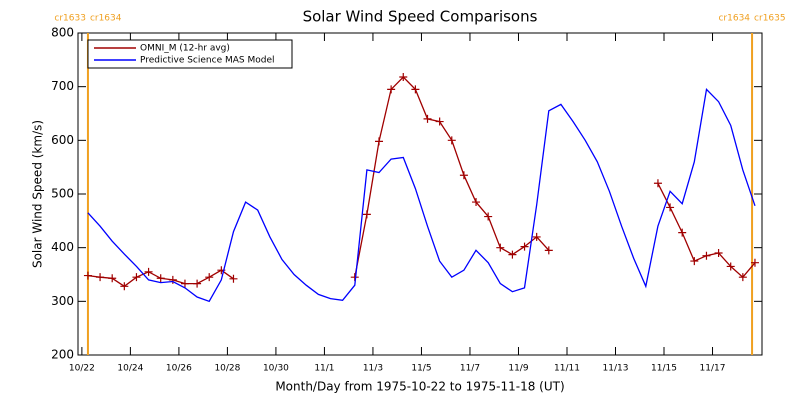 Image resolution: width=800 pixels, height=400 pixels. What do you see at coordinates (62, 247) in the screenshot?
I see `y-tick-label: 400` at bounding box center [62, 247].